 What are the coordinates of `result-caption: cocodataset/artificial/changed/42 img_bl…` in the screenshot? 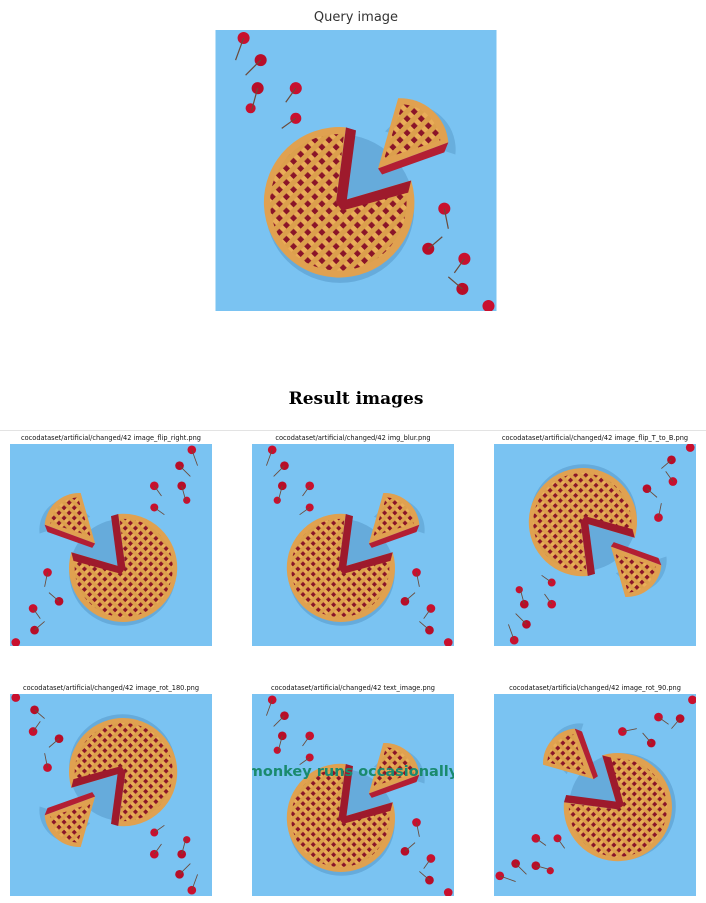 It's located at (353, 438).